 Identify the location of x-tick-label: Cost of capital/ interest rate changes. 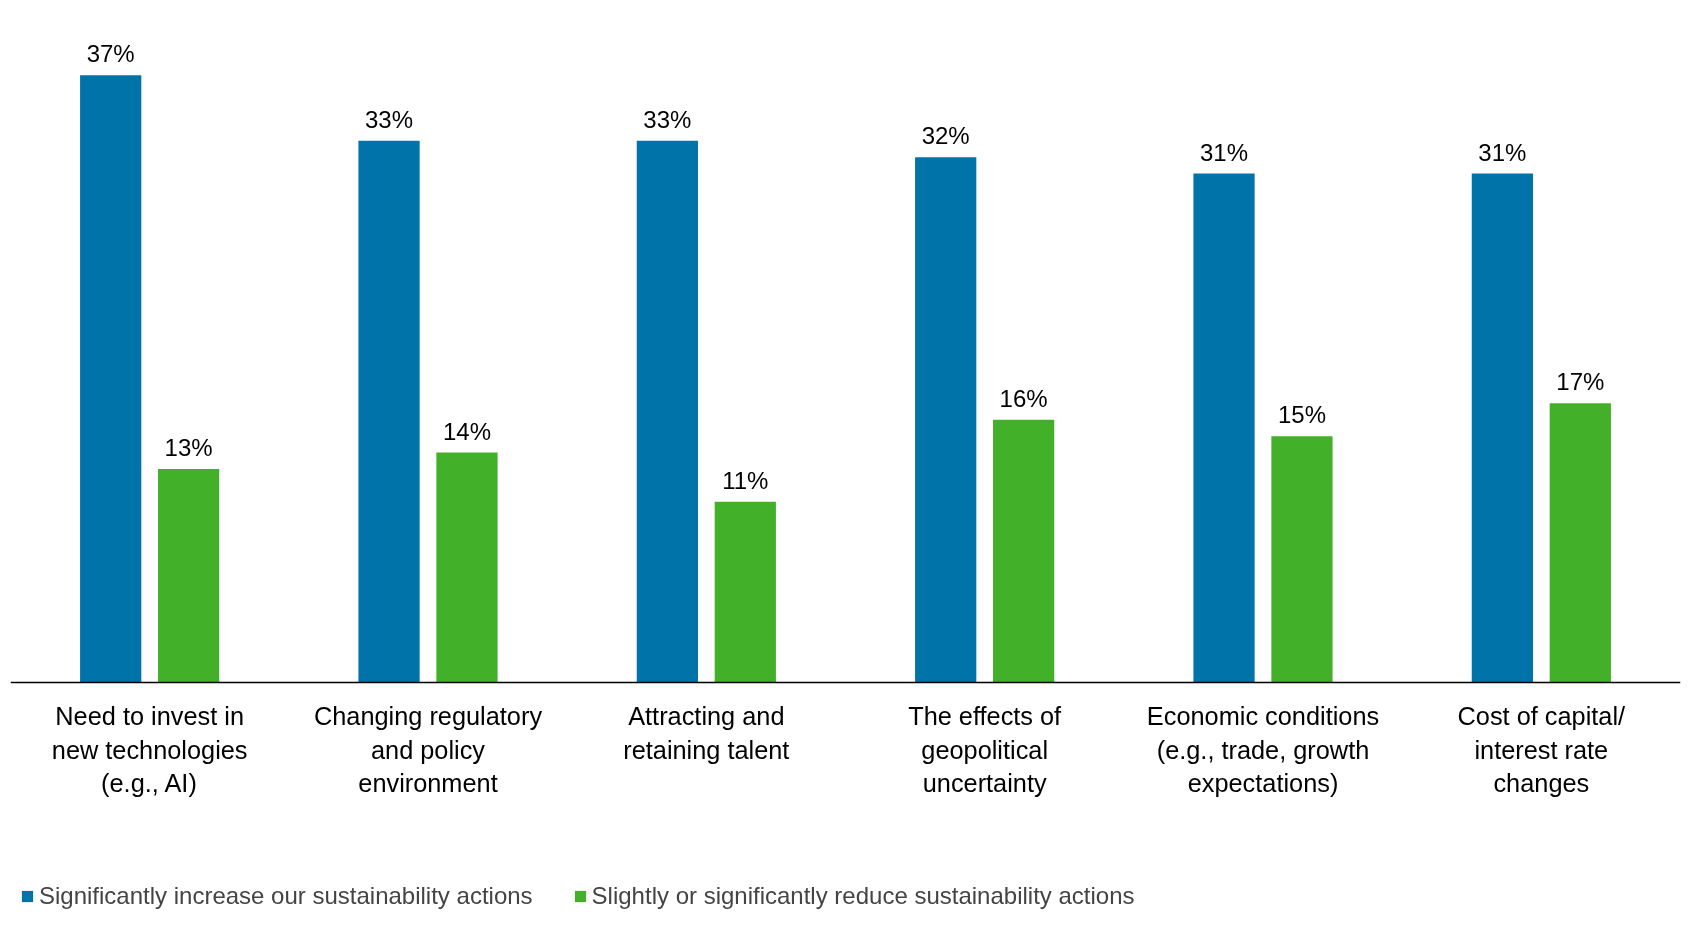
(1542, 750).